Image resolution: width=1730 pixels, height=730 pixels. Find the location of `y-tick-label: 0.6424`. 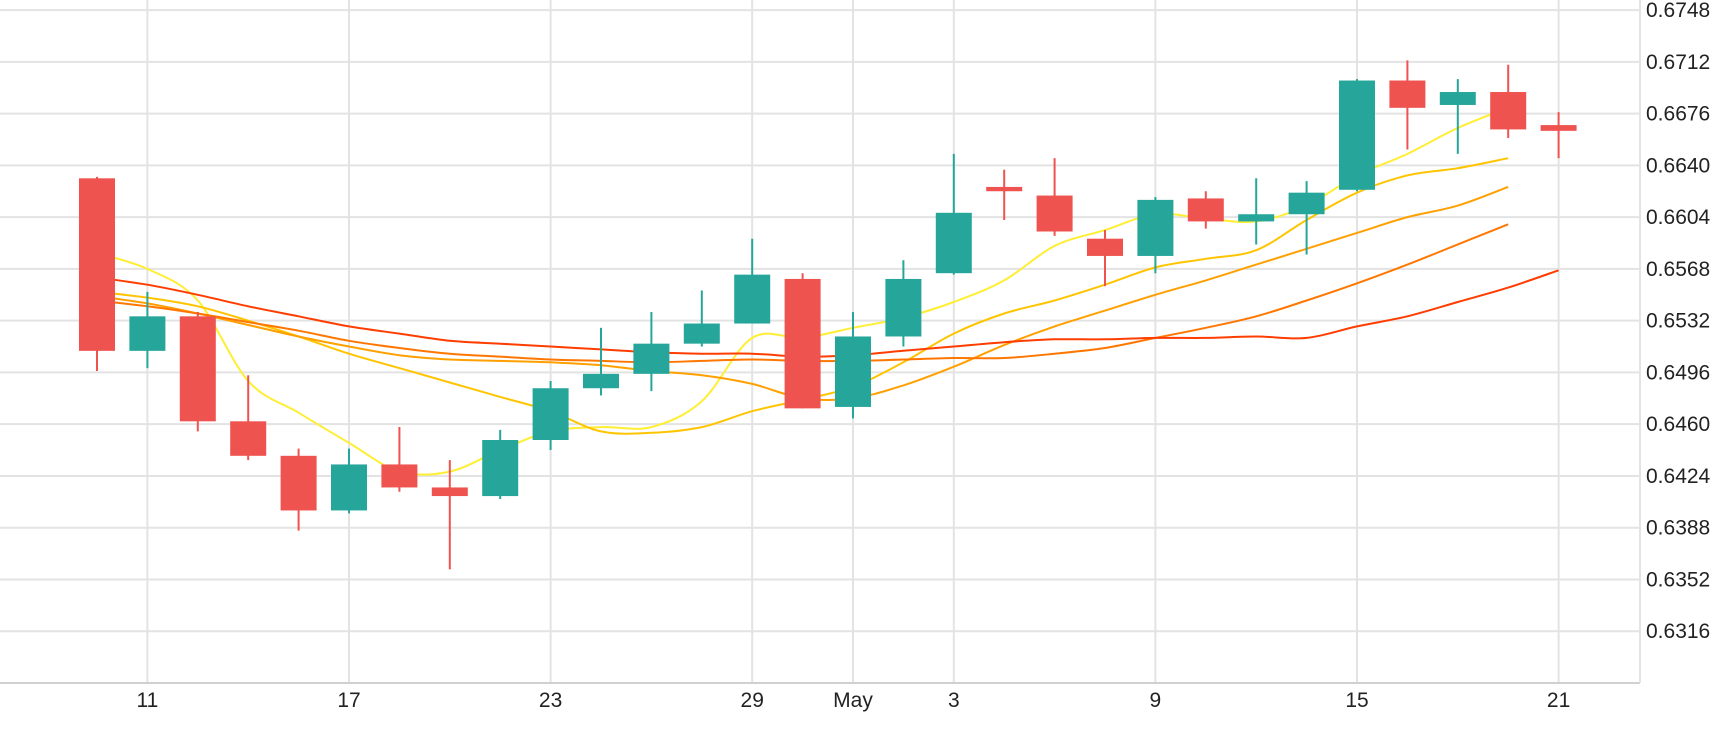

y-tick-label: 0.6424 is located at coordinates (1678, 476).